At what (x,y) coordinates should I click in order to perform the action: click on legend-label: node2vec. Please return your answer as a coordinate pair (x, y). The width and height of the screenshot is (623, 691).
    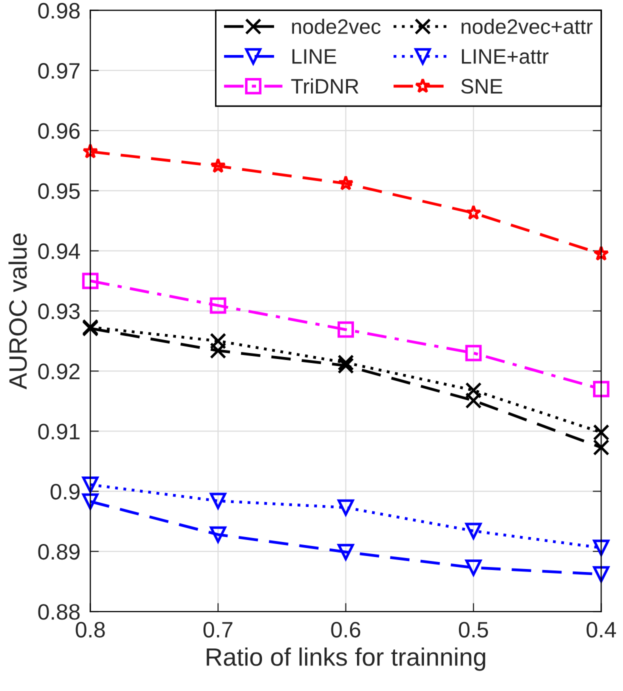
    Looking at the image, I should click on (336, 26).